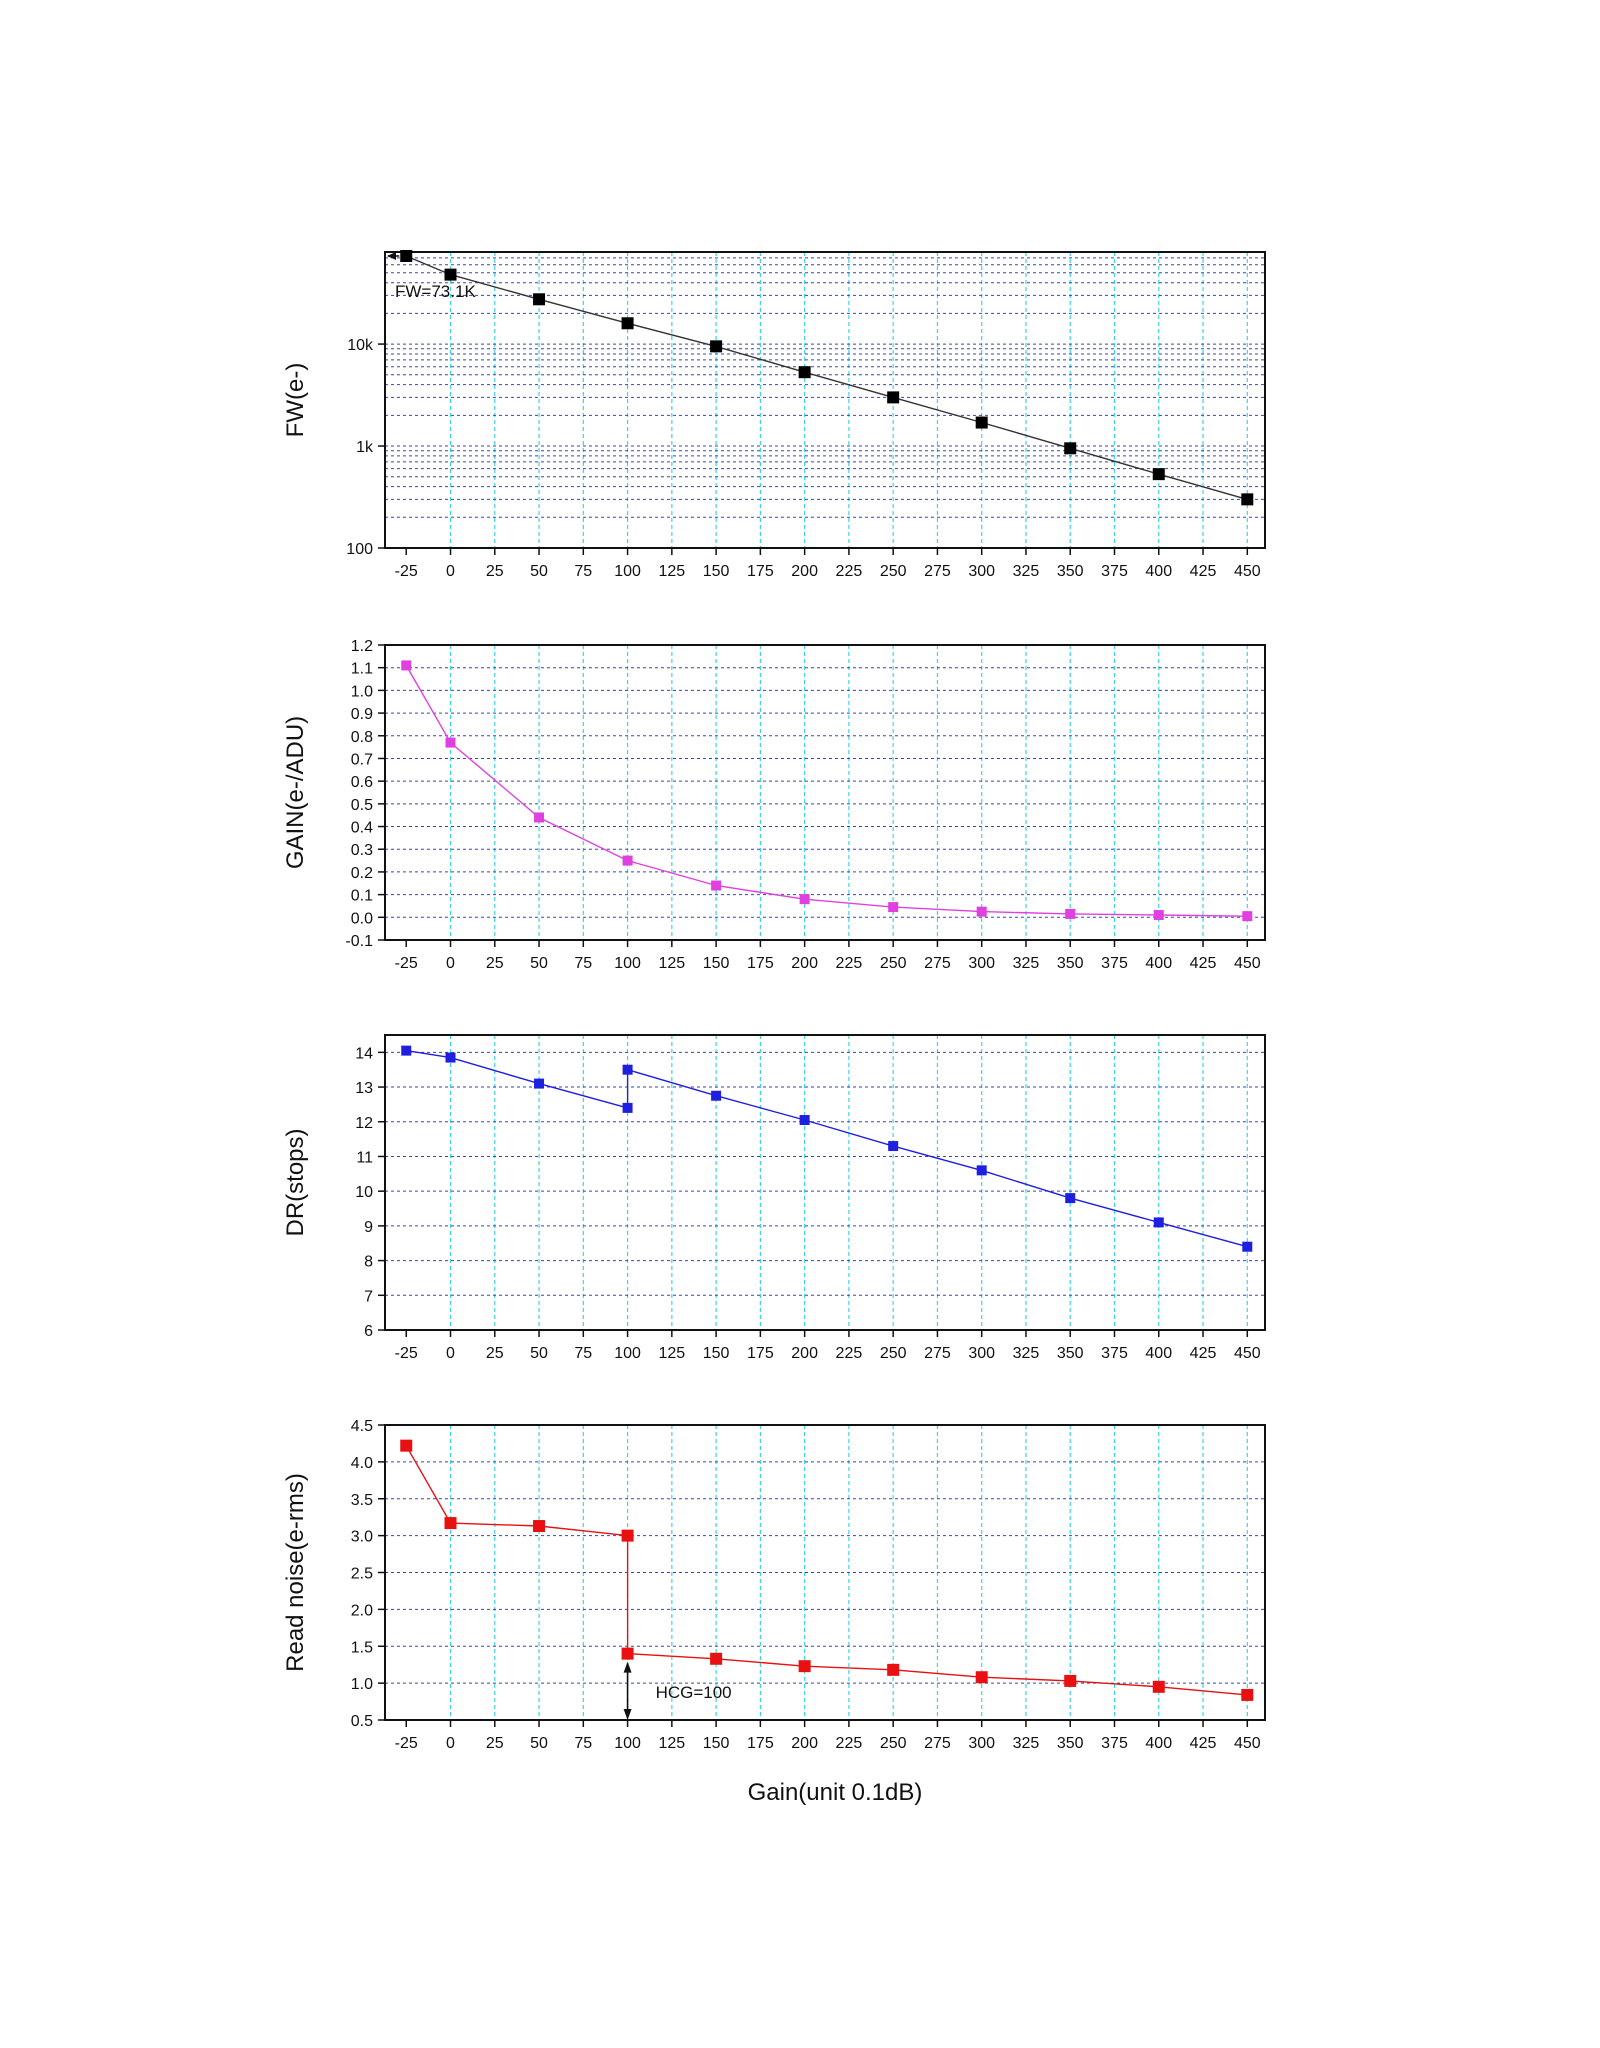 This screenshot has height=2048, width=1600. Describe the element at coordinates (583, 571) in the screenshot. I see `x-tick-label: 75` at that location.